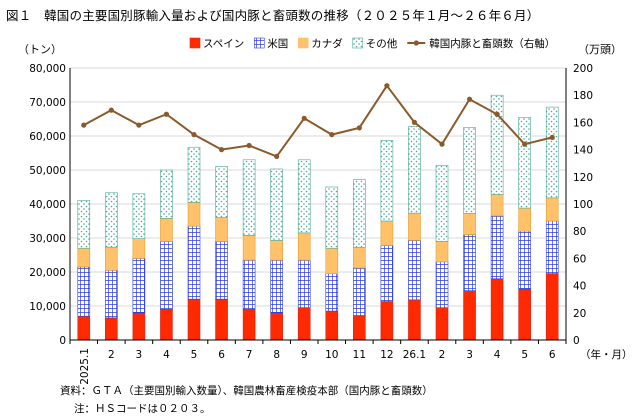 This screenshot has height=419, width=640. Describe the element at coordinates (246, 391) in the screenshot. I see `source-note: 資料：ＧＴＡ（主要国別輸入数量）、韓国農林畜産検疫本部（国内豚と畜頭数）` at that location.